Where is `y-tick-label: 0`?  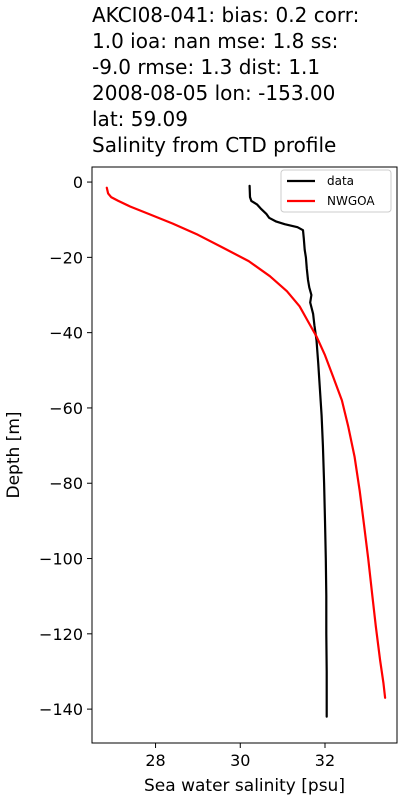
y-tick-label: 0 is located at coordinates (78, 182).